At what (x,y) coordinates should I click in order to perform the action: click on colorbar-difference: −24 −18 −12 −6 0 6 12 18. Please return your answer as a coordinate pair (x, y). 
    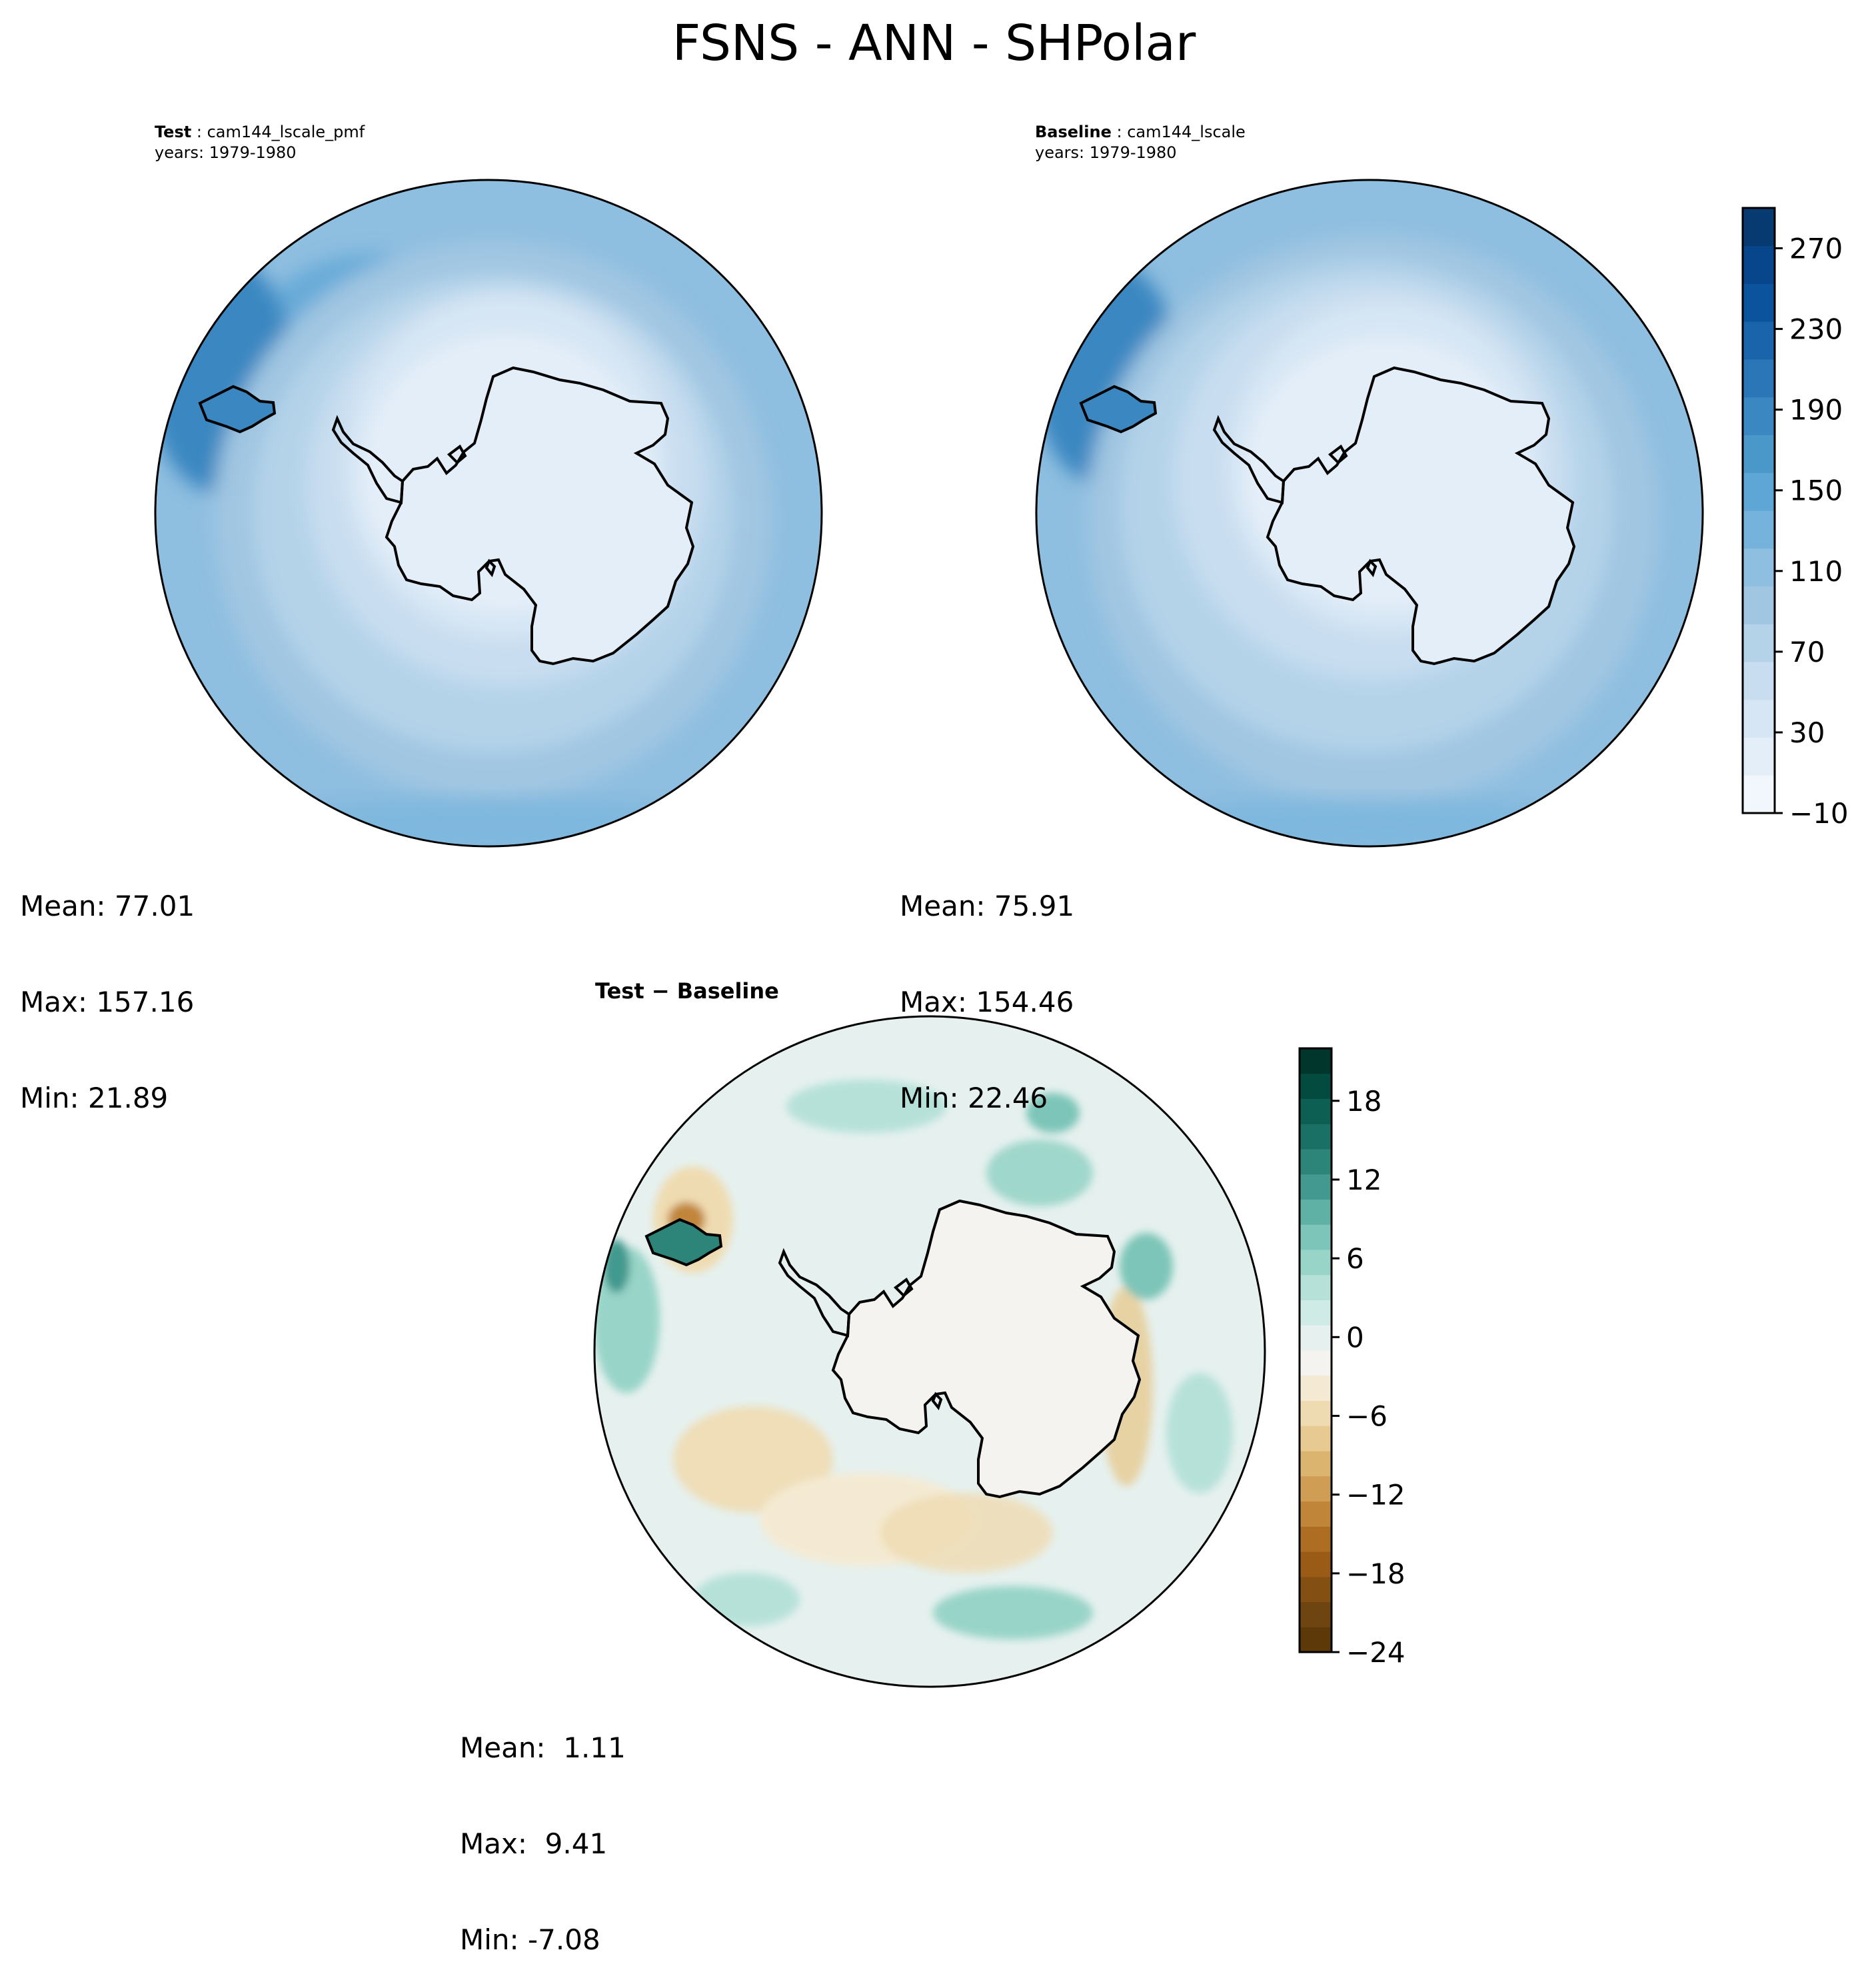
    Looking at the image, I should click on (1351, 1358).